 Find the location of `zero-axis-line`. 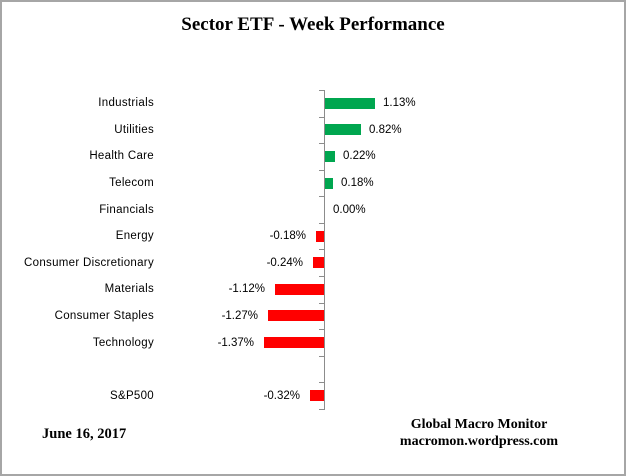

zero-axis-line is located at coordinates (324, 250).